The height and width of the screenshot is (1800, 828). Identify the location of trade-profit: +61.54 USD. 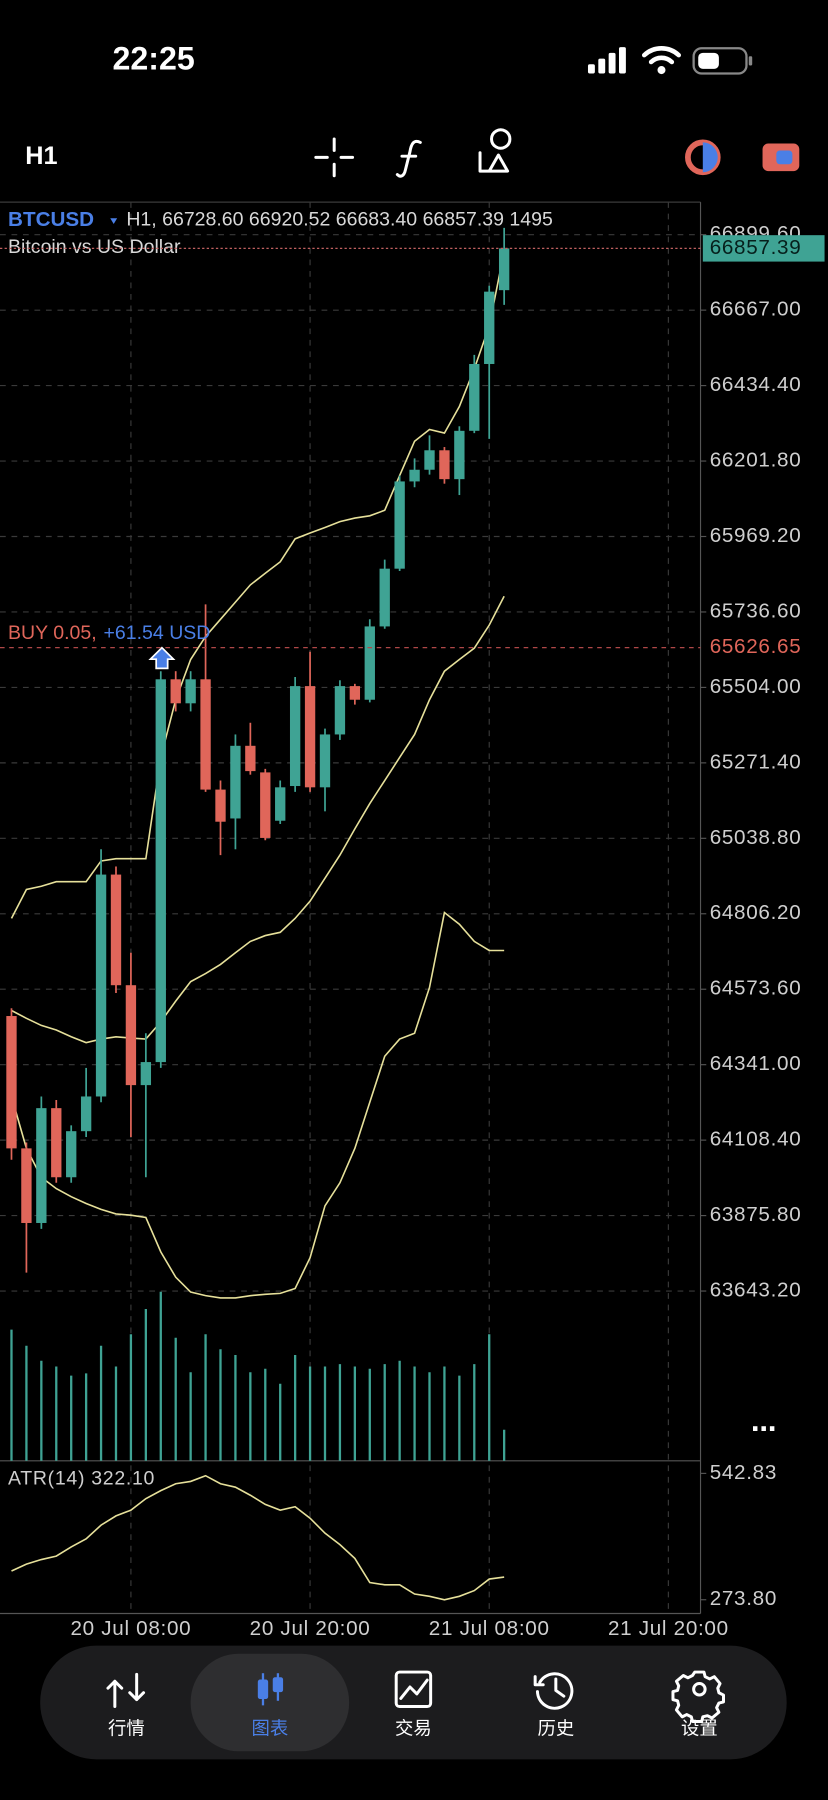
(157, 633).